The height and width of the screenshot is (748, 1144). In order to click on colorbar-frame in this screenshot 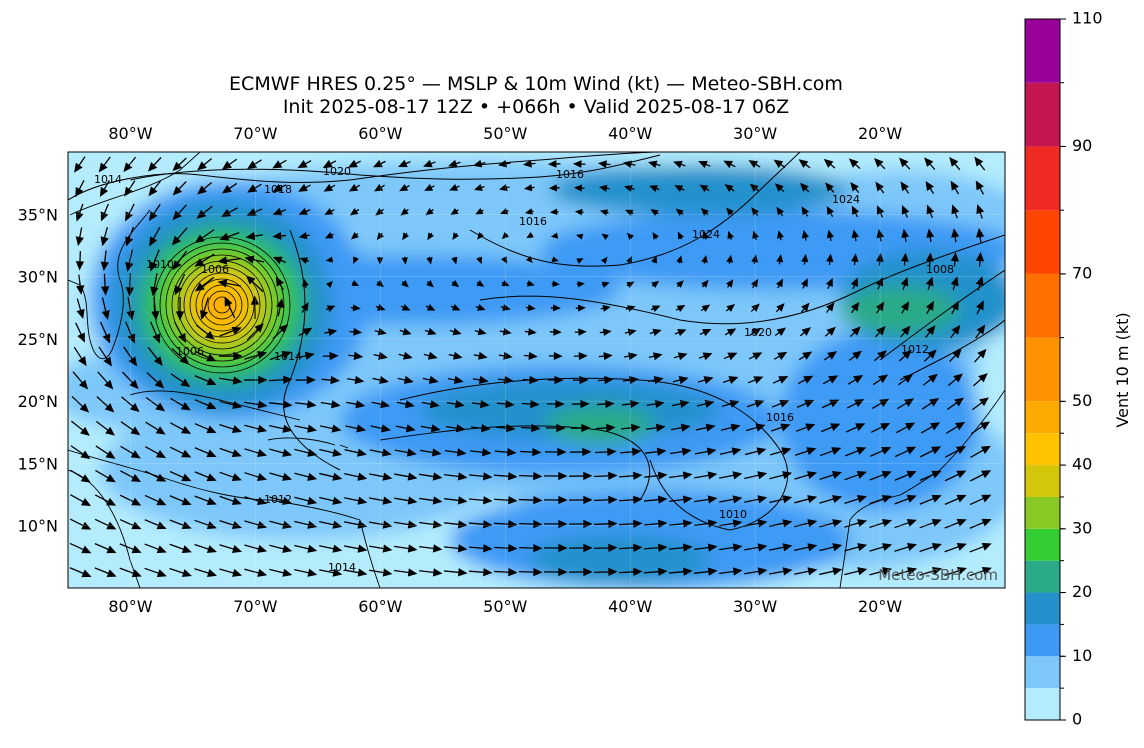, I will do `click(1042, 369)`.